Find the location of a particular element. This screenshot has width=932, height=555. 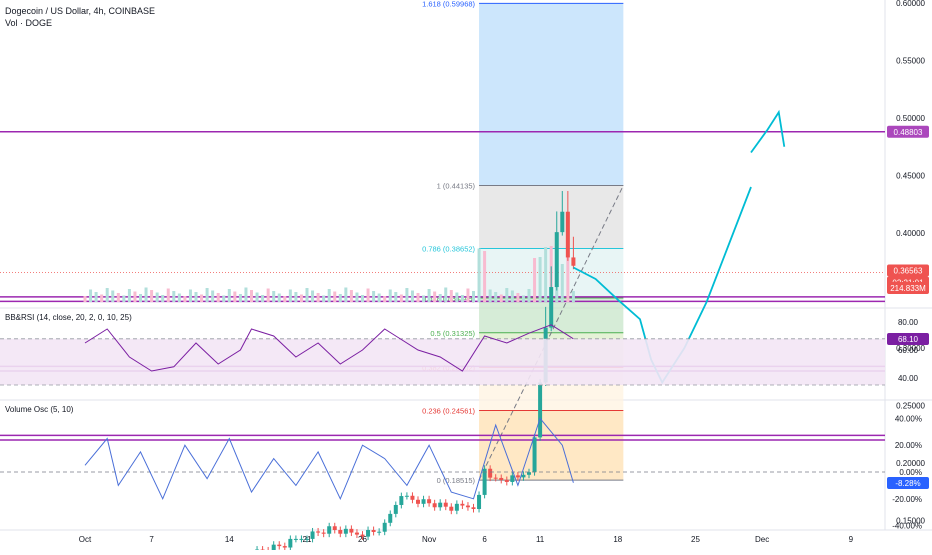

vosc-axis-label: 20.00% is located at coordinates (908, 445).